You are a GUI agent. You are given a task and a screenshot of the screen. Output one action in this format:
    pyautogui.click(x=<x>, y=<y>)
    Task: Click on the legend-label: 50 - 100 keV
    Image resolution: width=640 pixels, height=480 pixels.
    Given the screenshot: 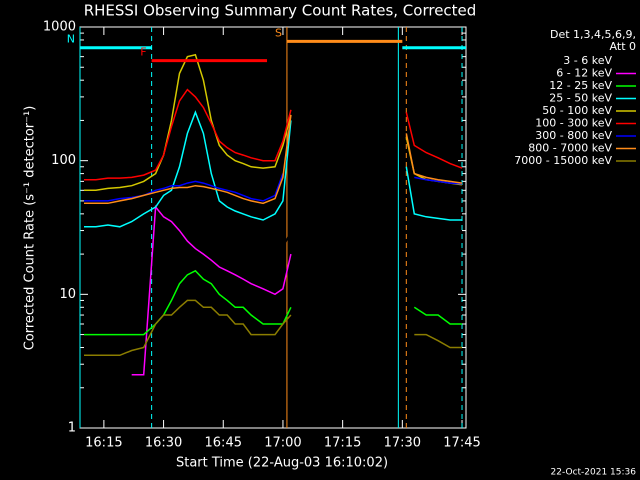 What is the action you would take?
    pyautogui.click(x=577, y=110)
    